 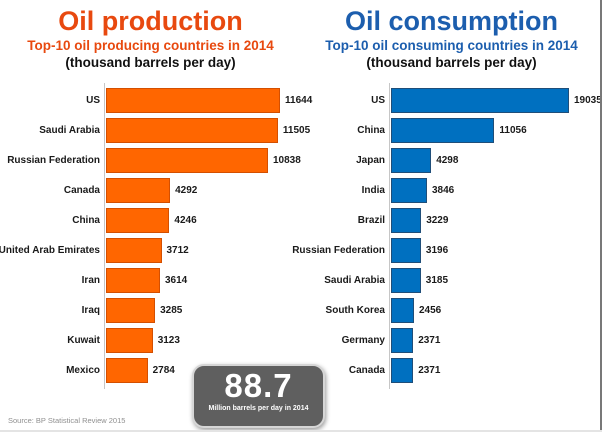 I want to click on bar-row: US 19035, so click(x=451, y=100).